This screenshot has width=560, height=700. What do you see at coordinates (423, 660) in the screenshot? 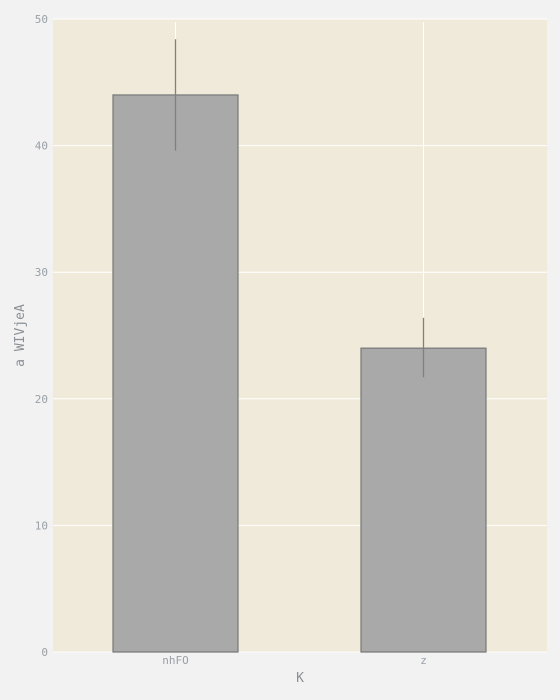
I see `x-tick-label: z` at bounding box center [423, 660].